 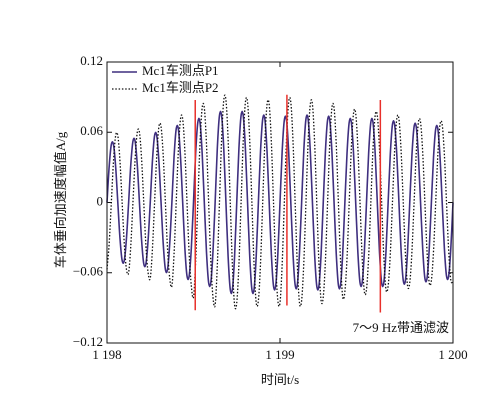 I want to click on x-tick-label: 1 200, so click(x=452, y=354).